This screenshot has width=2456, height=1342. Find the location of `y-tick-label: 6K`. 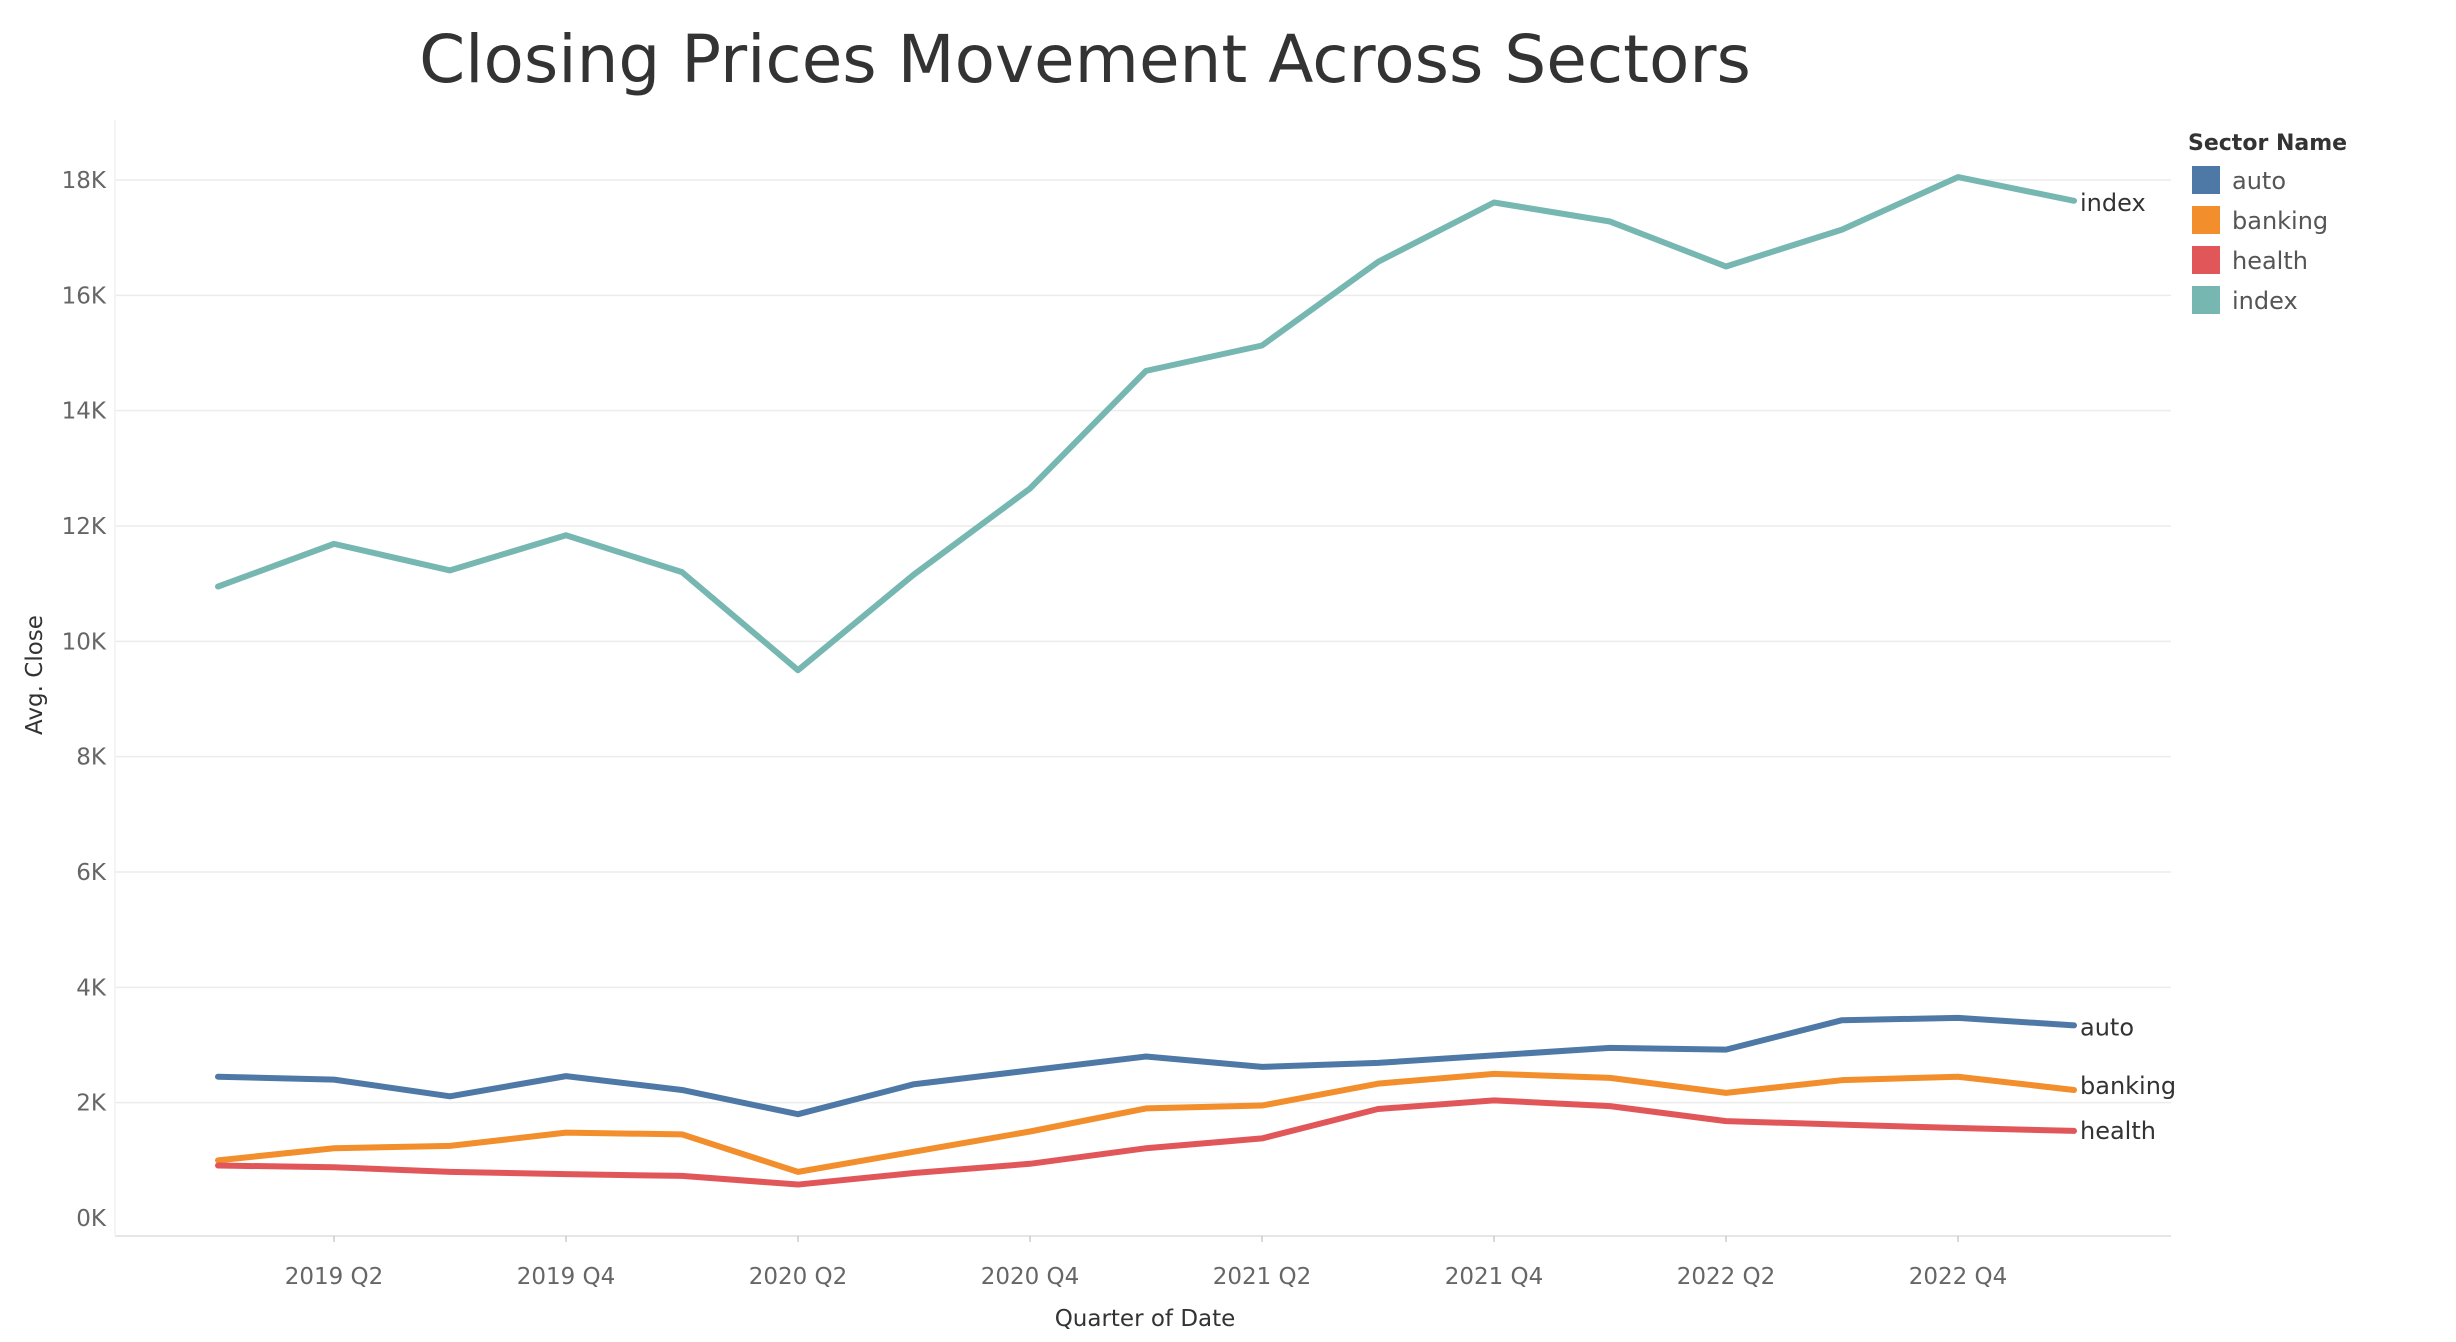

y-tick-label: 6K is located at coordinates (91, 873).